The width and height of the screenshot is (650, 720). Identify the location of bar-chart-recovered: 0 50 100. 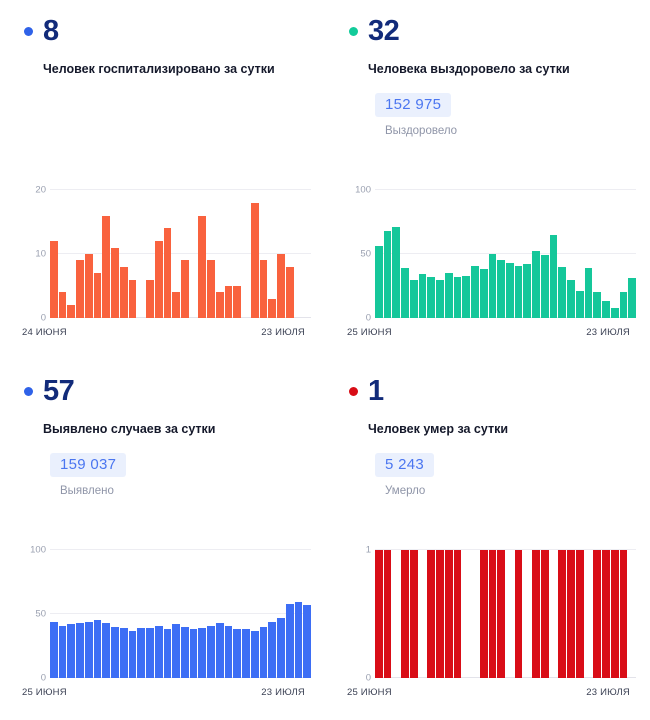
(492, 254).